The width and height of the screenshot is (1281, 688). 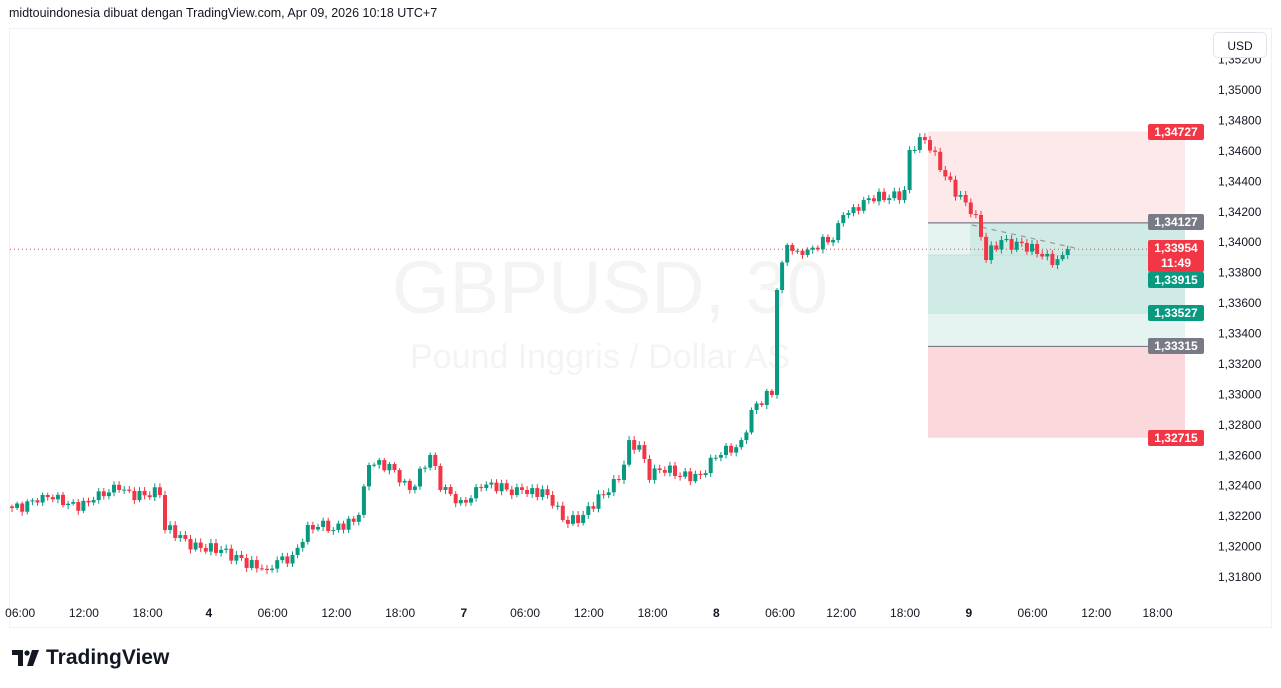 I want to click on price-label-top-stop: 1,34727, so click(x=1176, y=132).